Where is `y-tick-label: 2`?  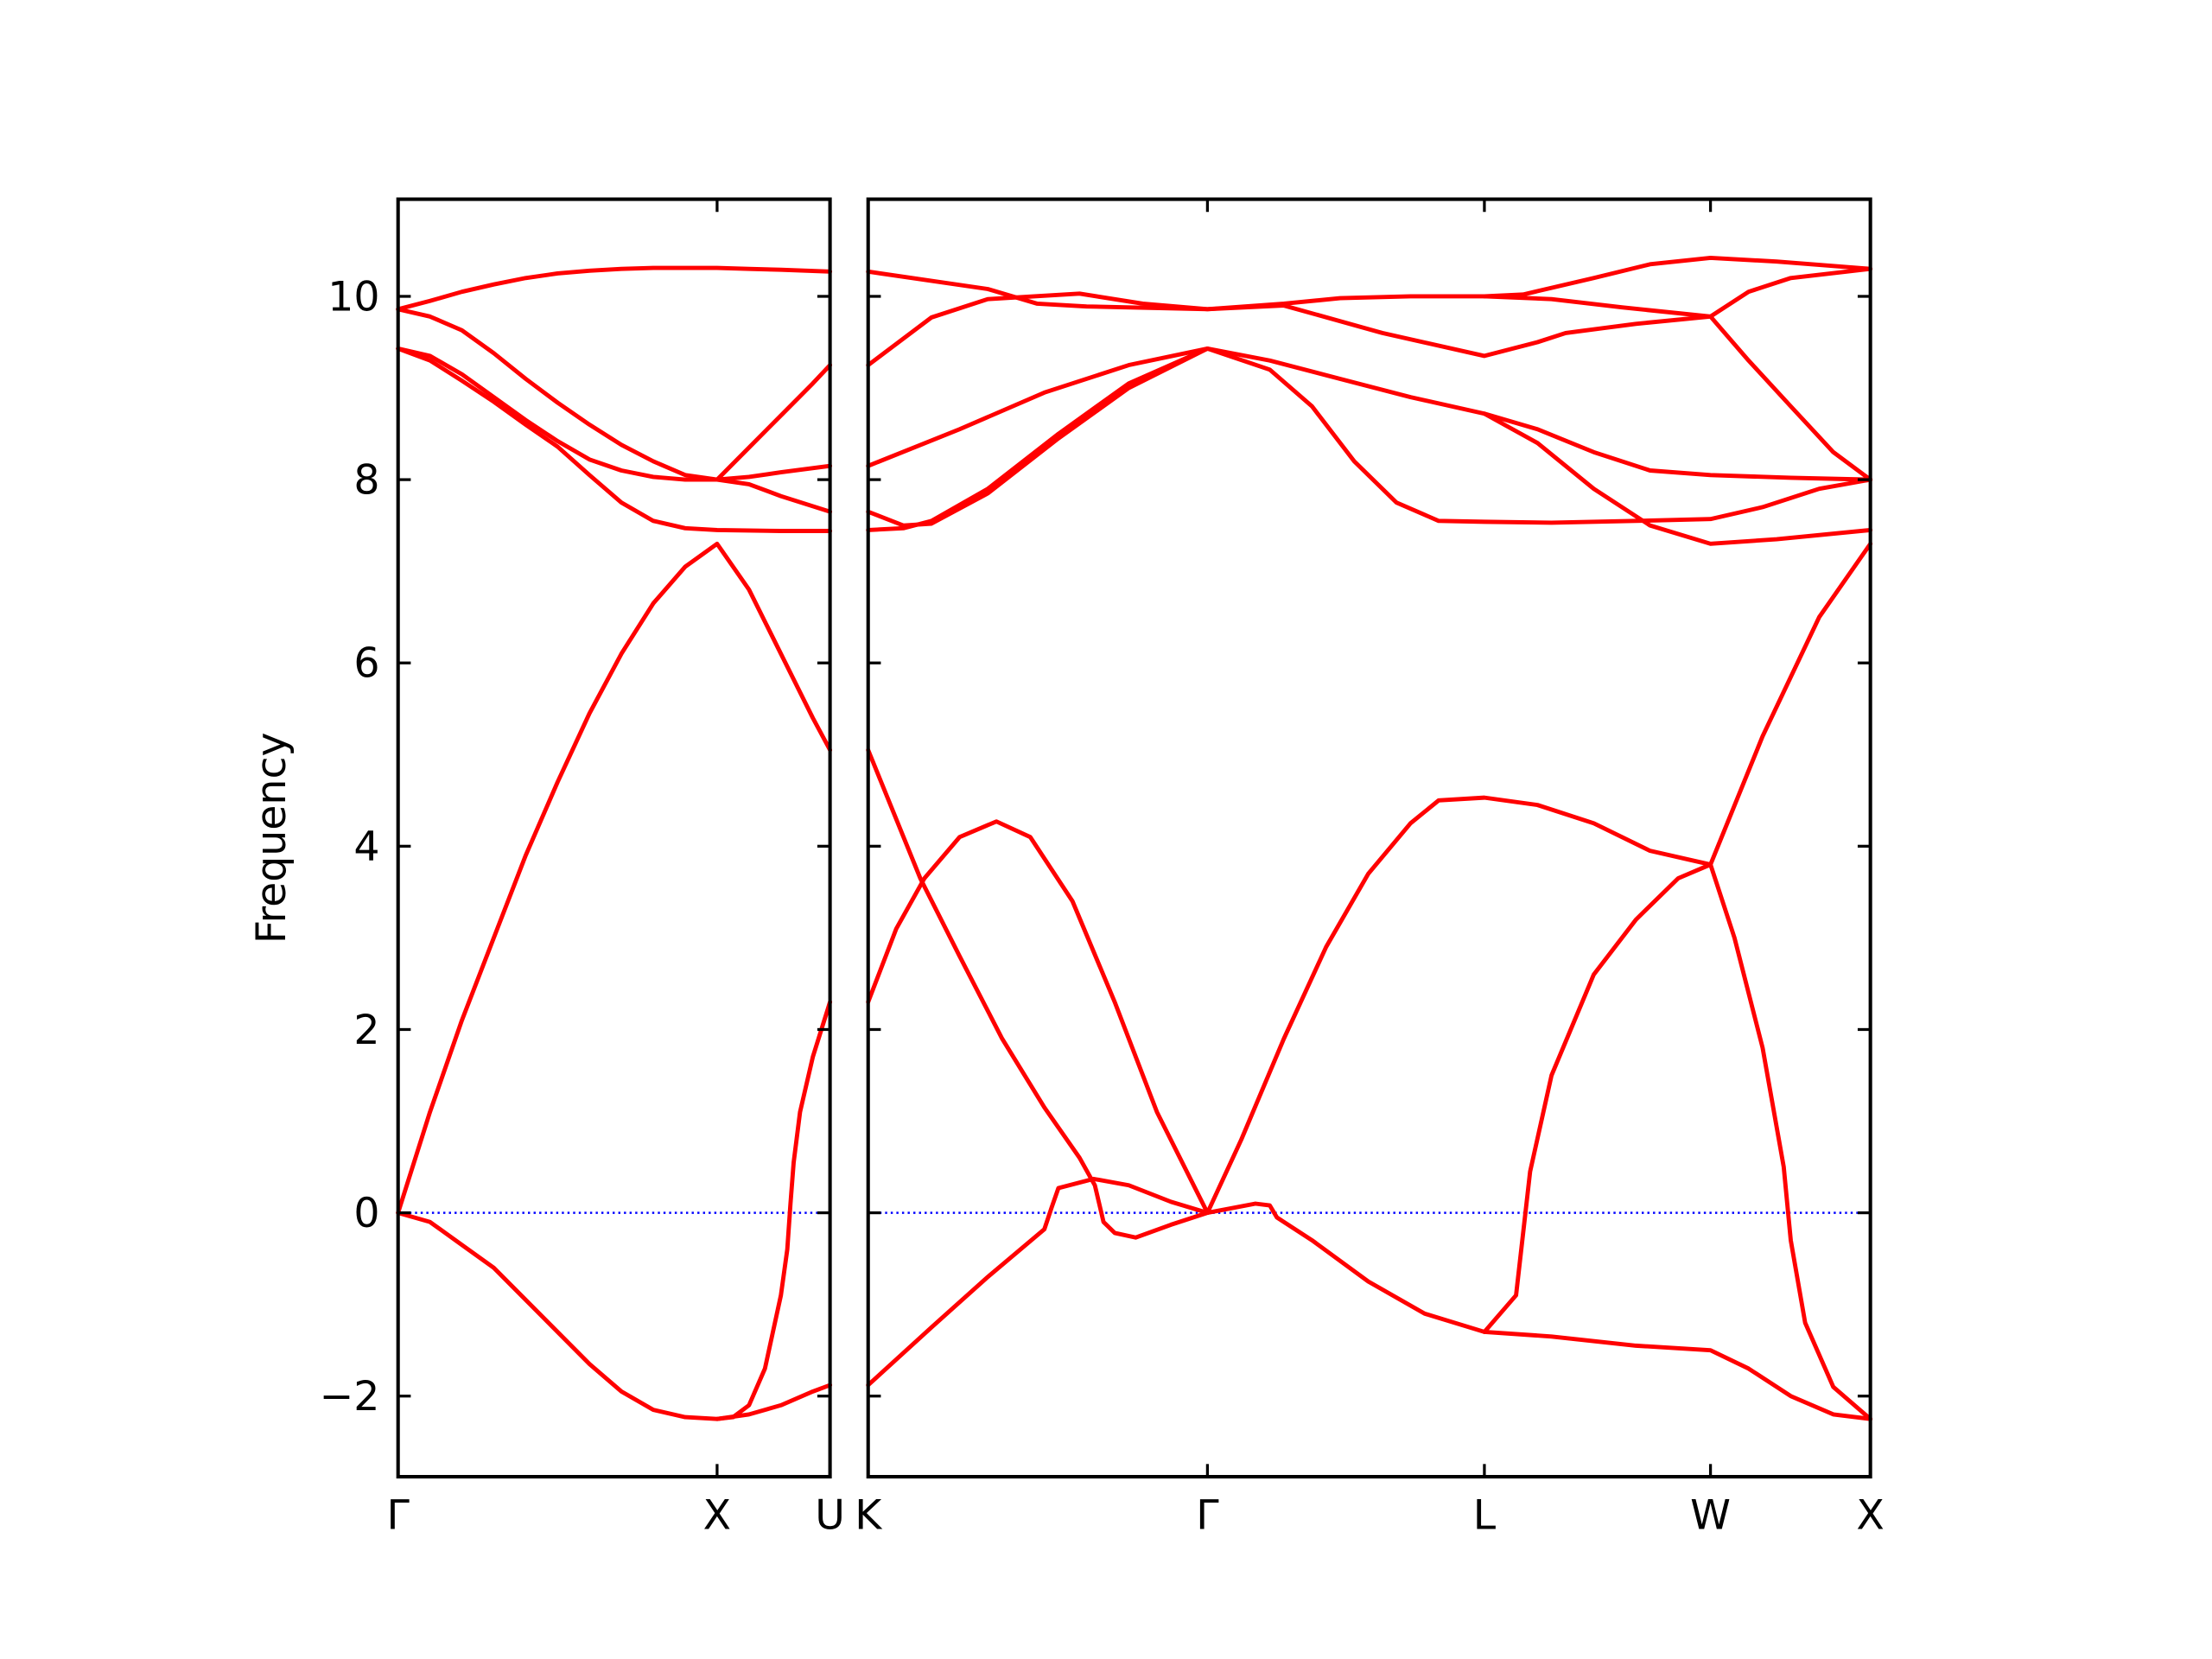 y-tick-label: 2 is located at coordinates (366, 1030).